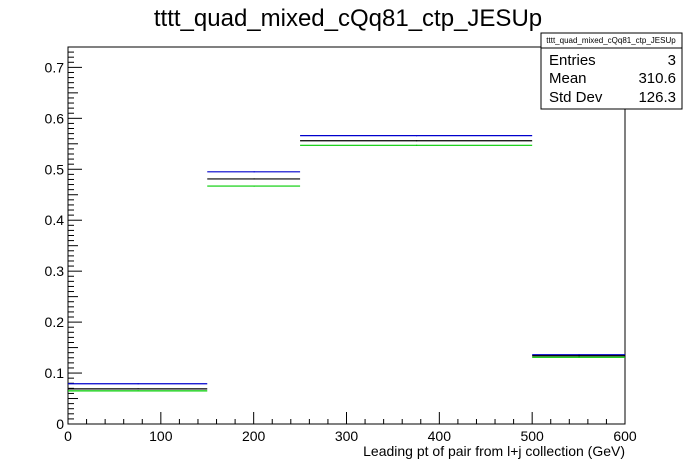 The height and width of the screenshot is (472, 696). I want to click on x-tick-label: 200, so click(254, 436).